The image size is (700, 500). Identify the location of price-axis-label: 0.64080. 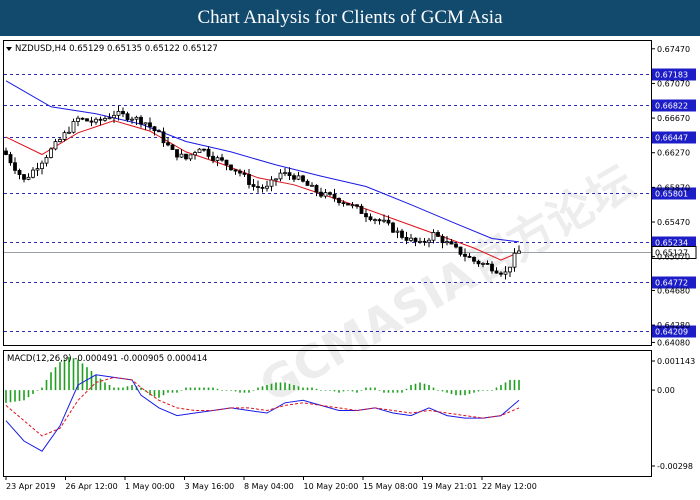
(673, 342).